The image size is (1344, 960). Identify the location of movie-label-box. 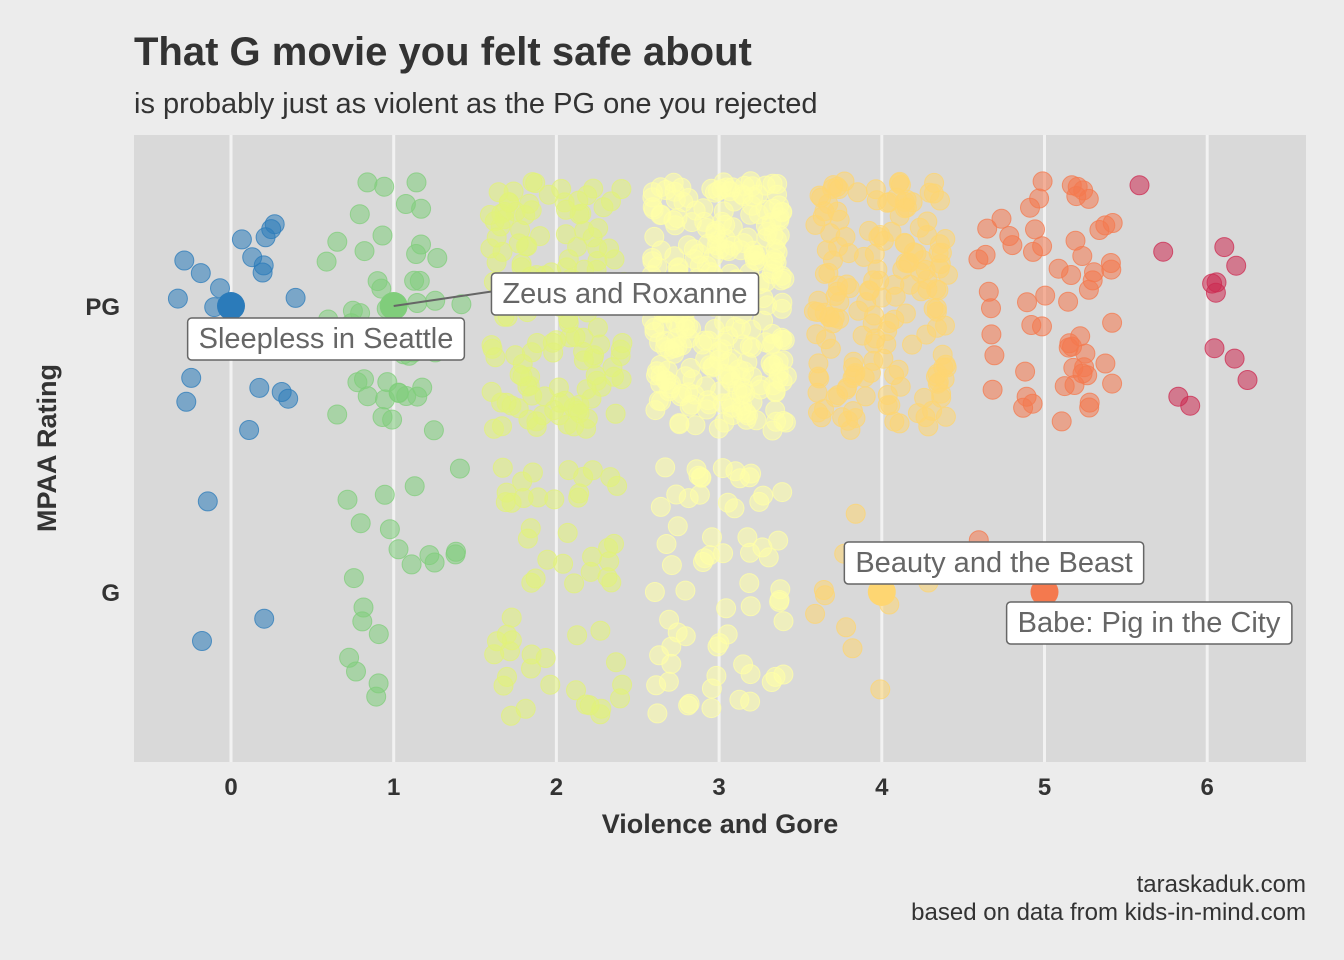
(994, 563).